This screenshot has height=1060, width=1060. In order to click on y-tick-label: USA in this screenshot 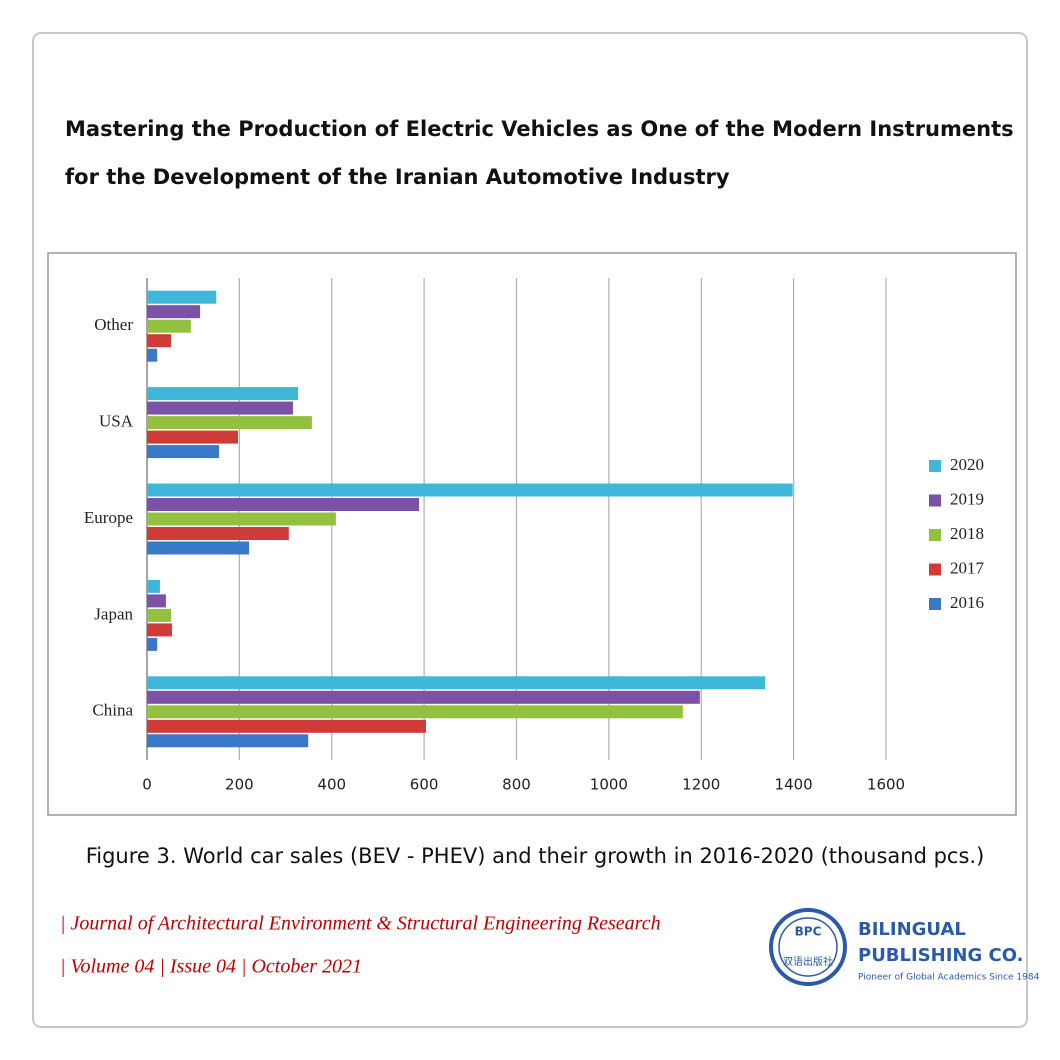, I will do `click(116, 421)`.